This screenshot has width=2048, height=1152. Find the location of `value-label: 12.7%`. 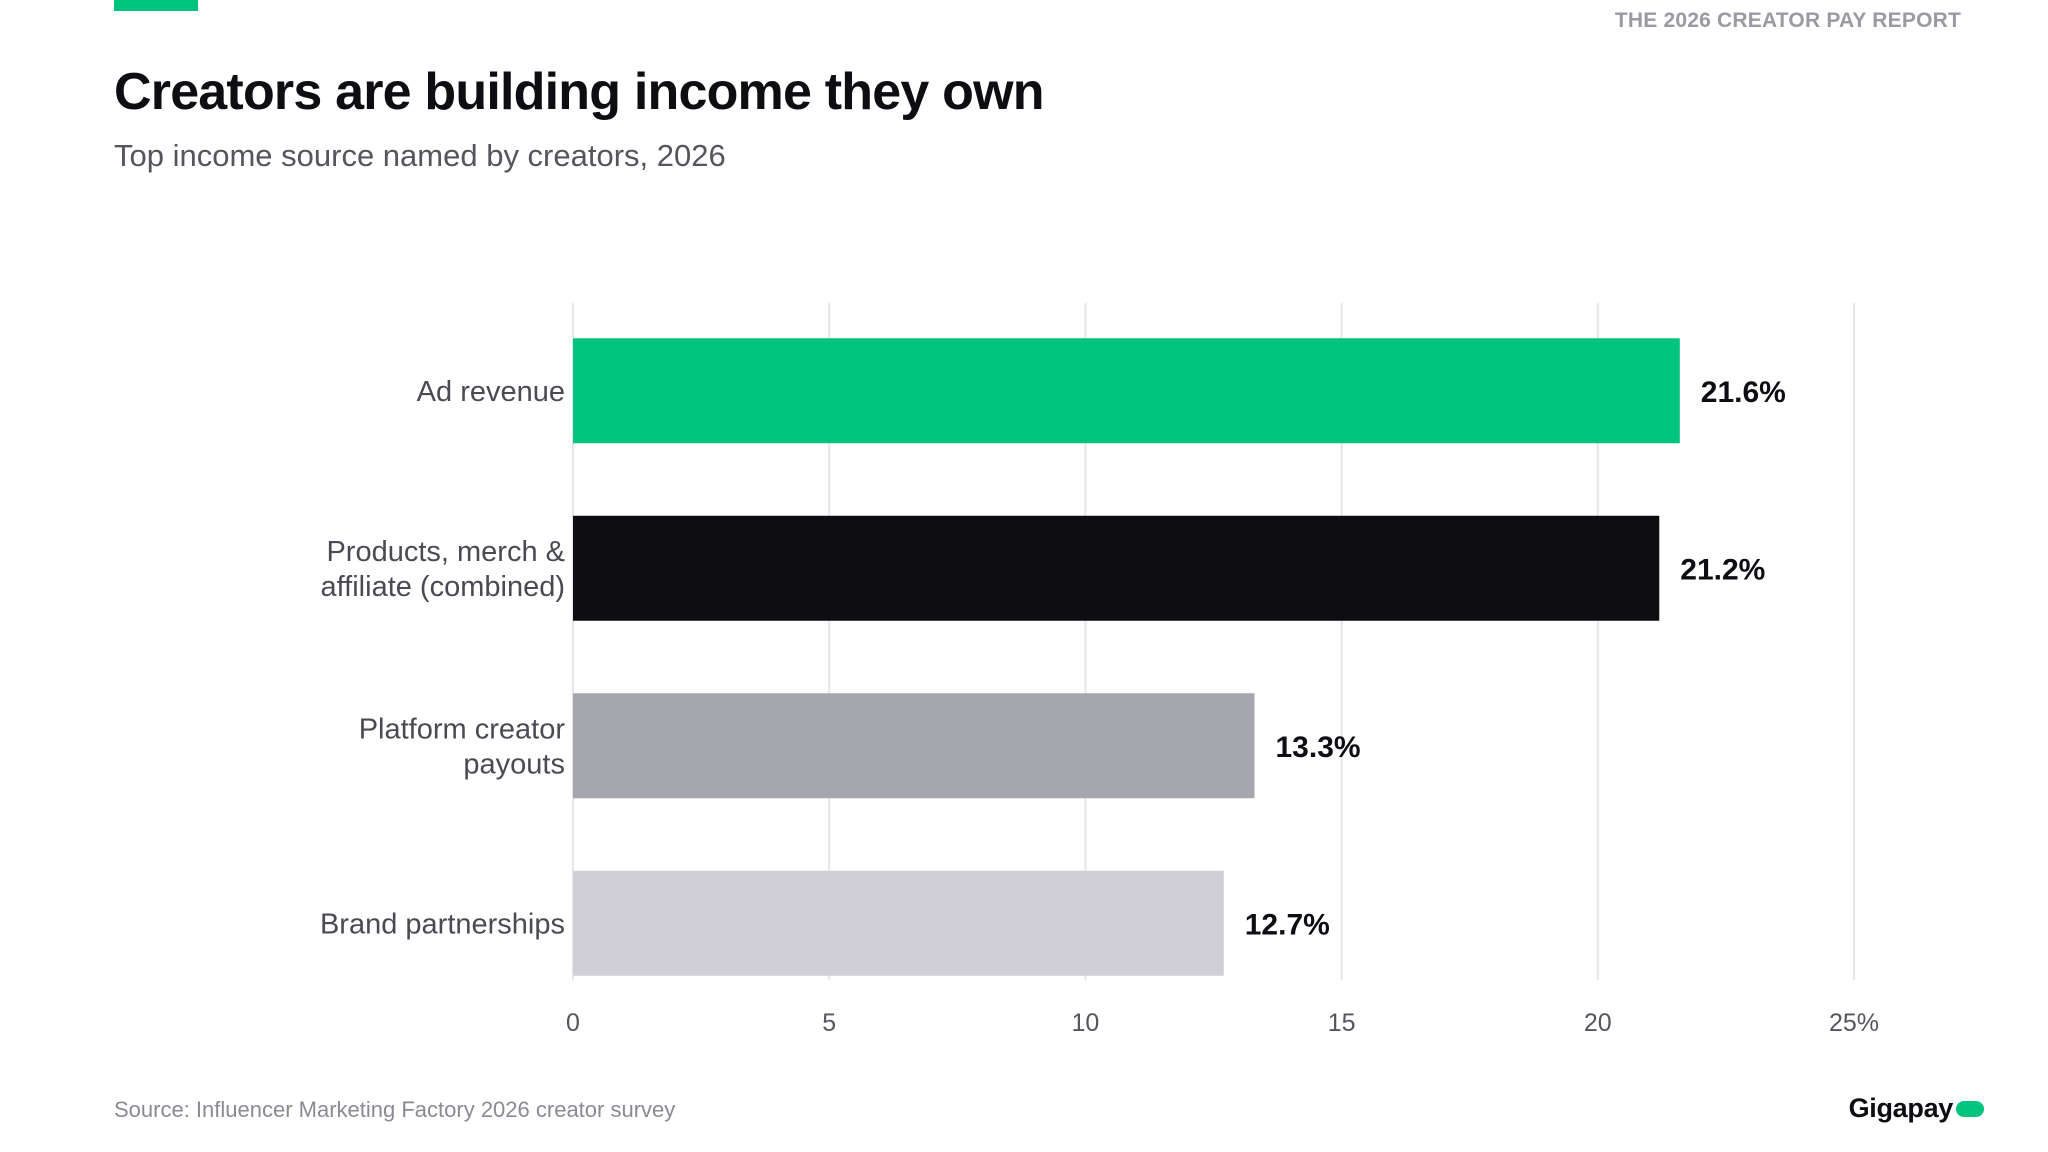

value-label: 12.7% is located at coordinates (1287, 924).